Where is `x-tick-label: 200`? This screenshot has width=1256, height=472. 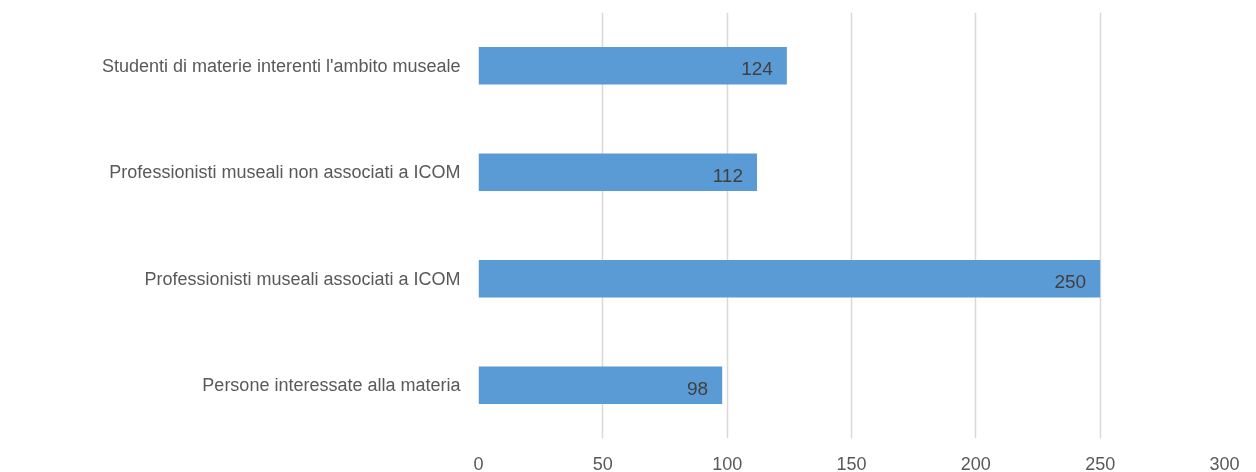 x-tick-label: 200 is located at coordinates (975, 462).